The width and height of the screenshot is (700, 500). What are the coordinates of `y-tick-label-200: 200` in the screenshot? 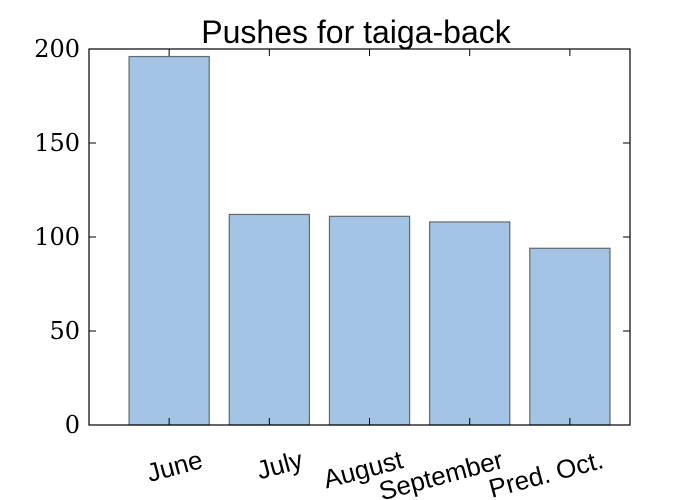 It's located at (57, 49).